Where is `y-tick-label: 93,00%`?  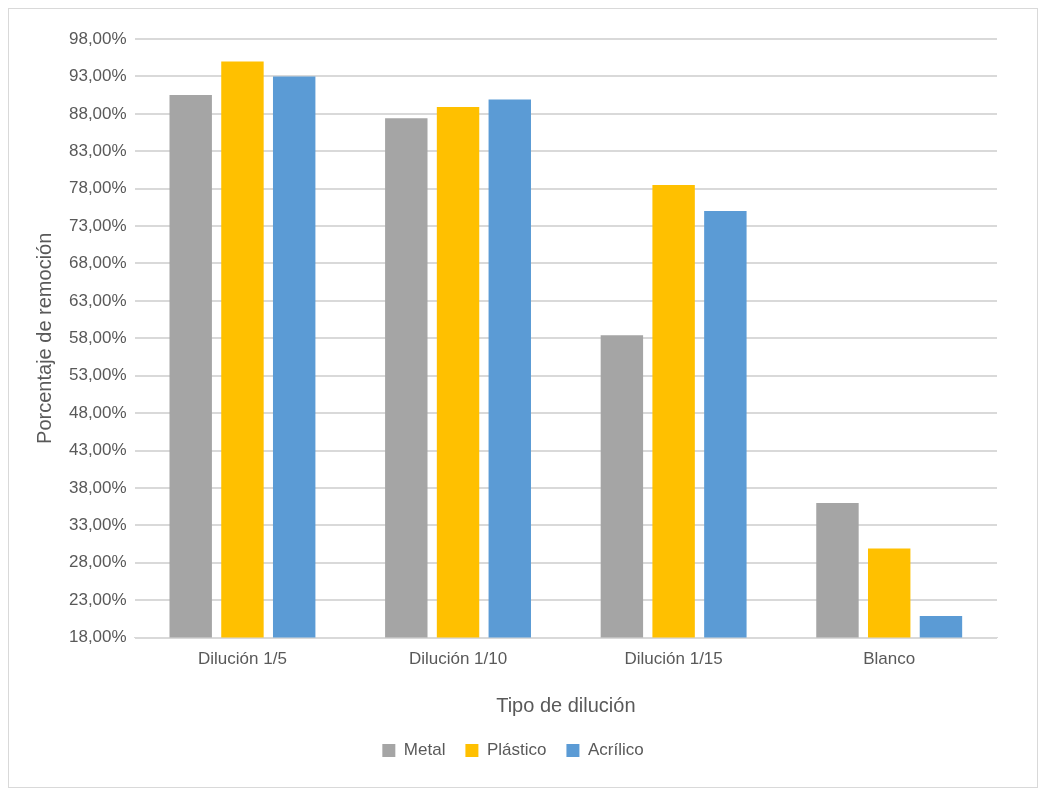 y-tick-label: 93,00% is located at coordinates (97, 76).